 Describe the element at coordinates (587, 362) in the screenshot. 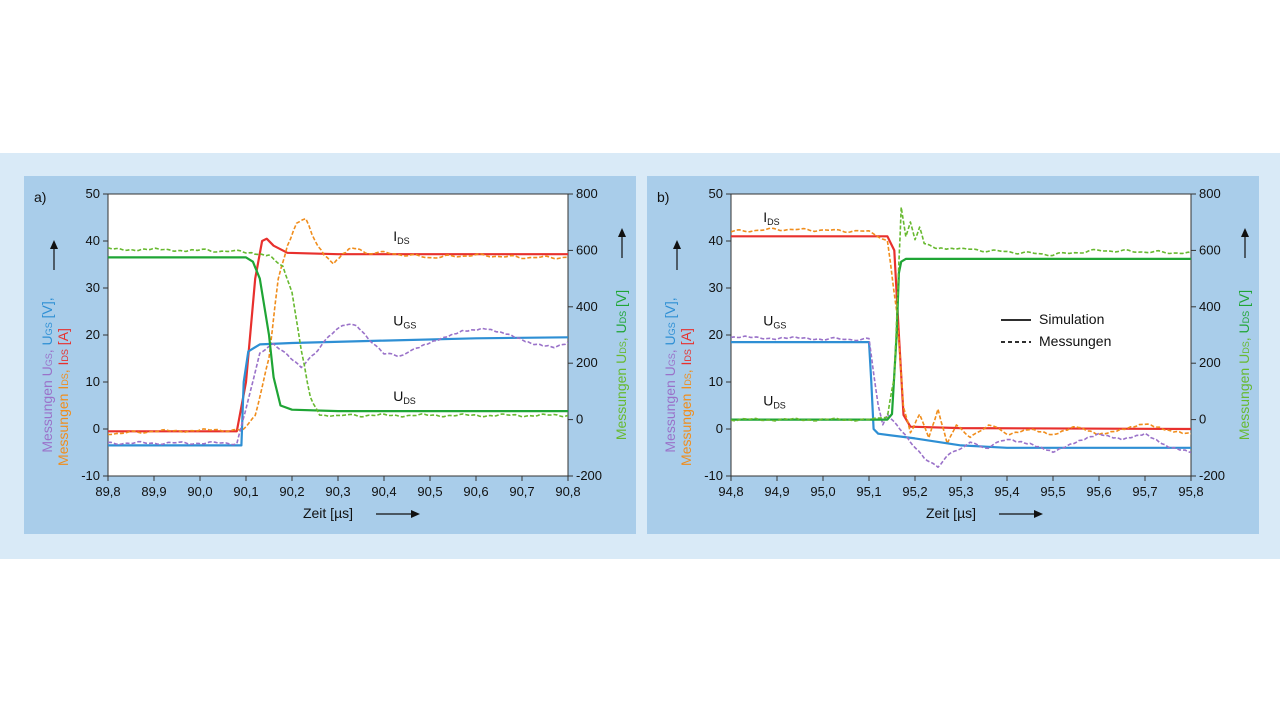

I see `y-right-tick-label: 200` at that location.